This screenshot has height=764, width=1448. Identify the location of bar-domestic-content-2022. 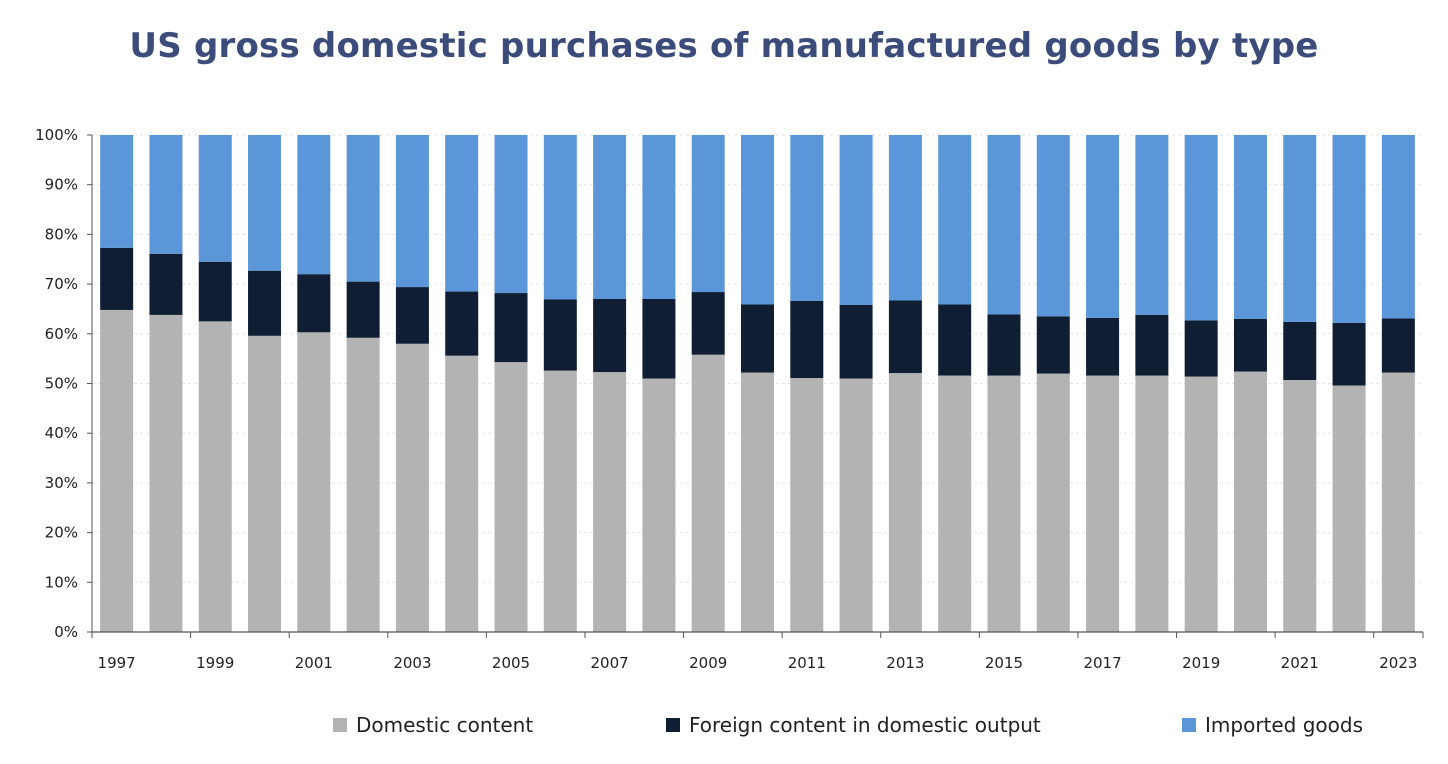
(1349, 508).